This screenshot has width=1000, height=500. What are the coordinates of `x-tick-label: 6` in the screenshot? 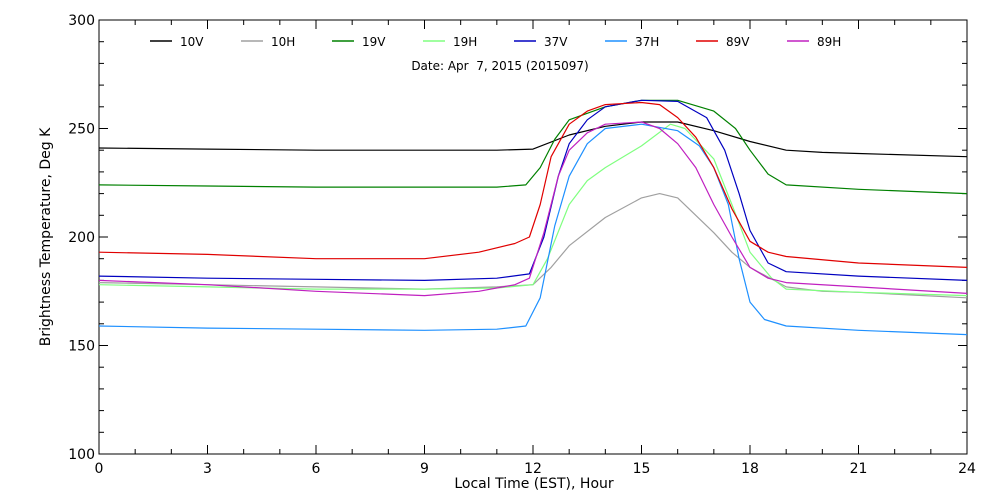 It's located at (316, 469).